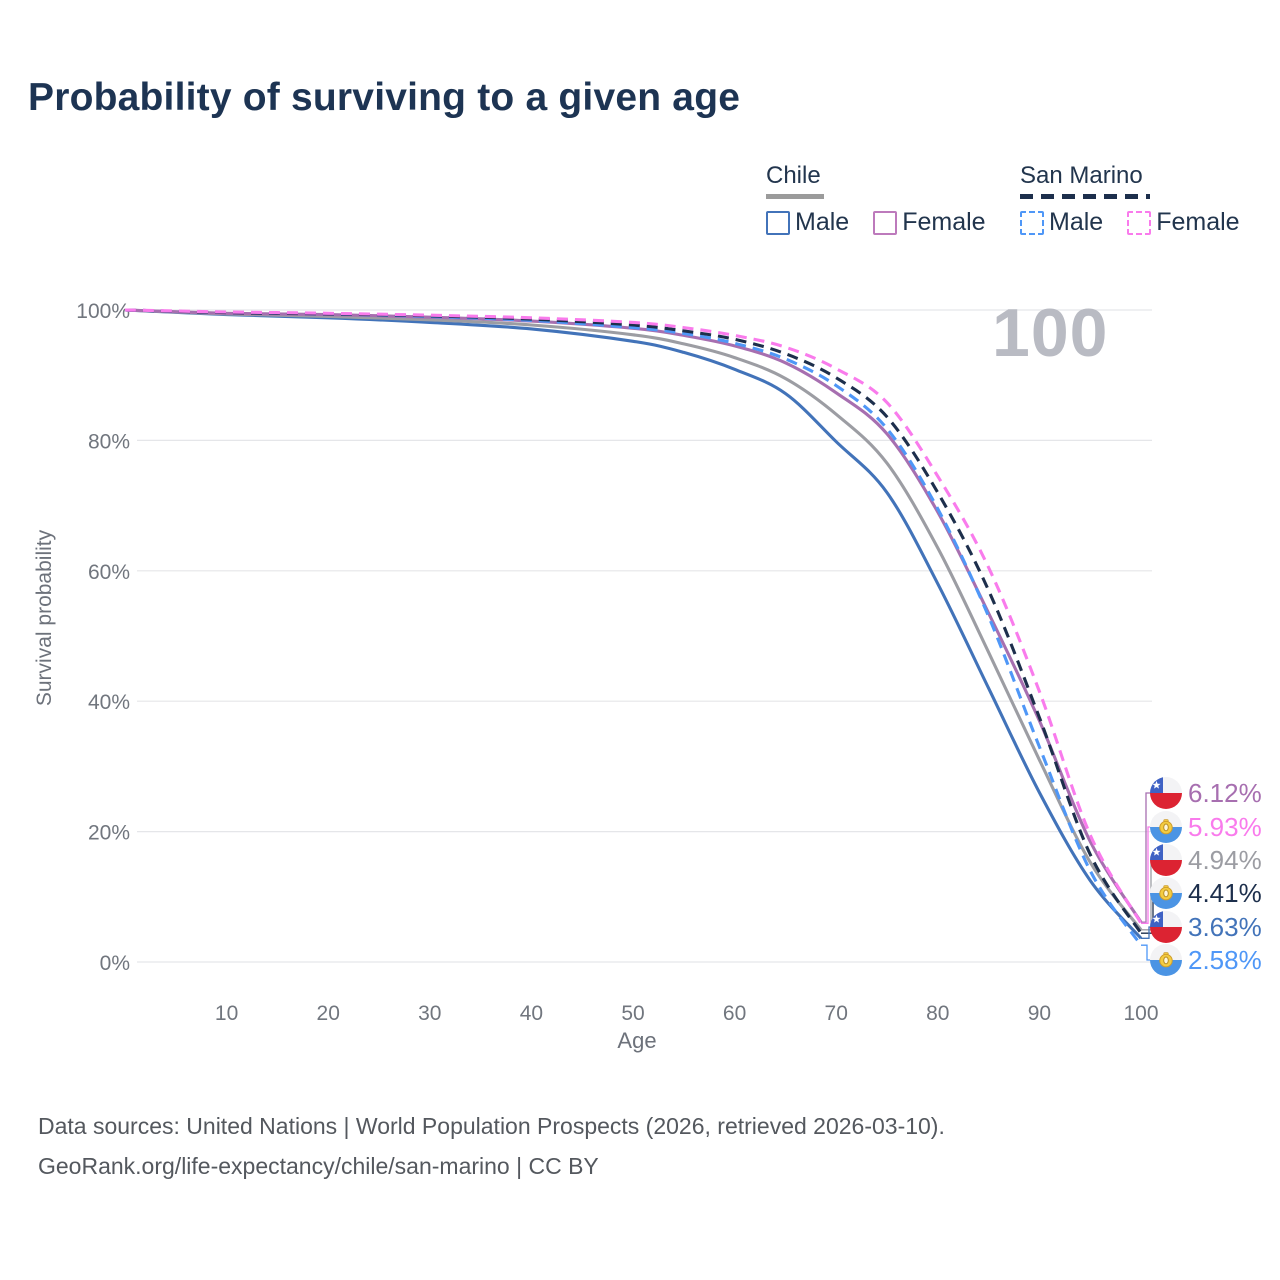 The width and height of the screenshot is (1280, 1280). What do you see at coordinates (1050, 333) in the screenshot?
I see `age-watermark: 100` at bounding box center [1050, 333].